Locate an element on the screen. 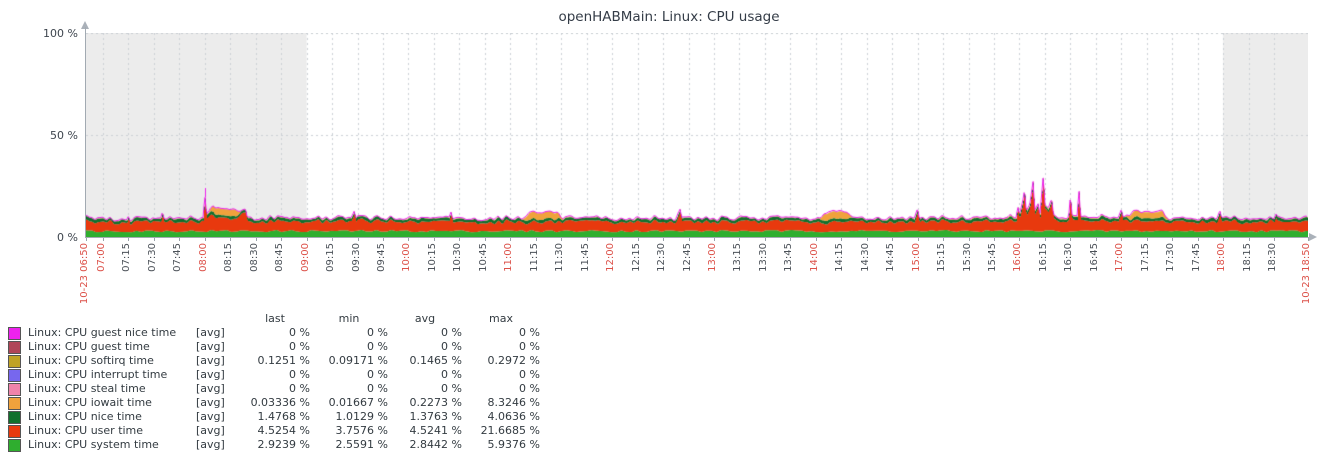 This screenshot has height=467, width=1338. x-tick-label: 08:15 is located at coordinates (229, 257).